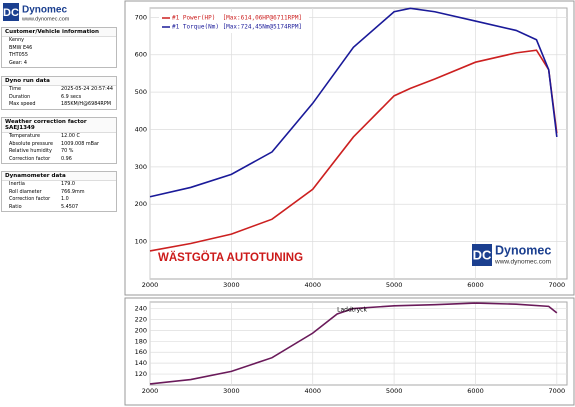  I want to click on info-row: Inertia 179.0, so click(59, 185).